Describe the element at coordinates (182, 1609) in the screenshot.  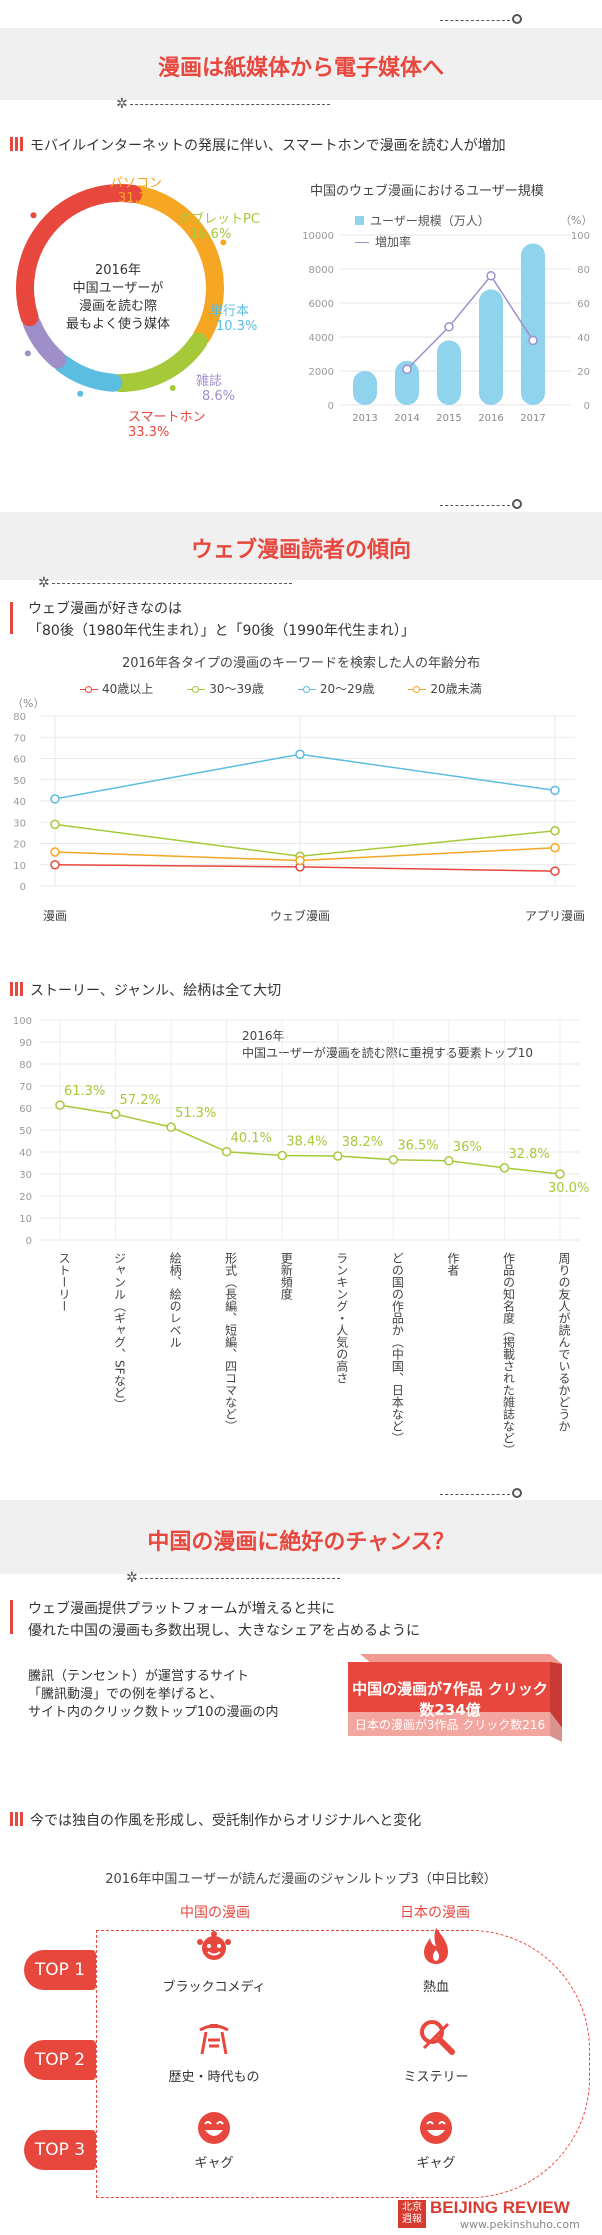
I see `section4-heading-line1: ウェブ漫画提供プラットフォームが増えると共に` at that location.